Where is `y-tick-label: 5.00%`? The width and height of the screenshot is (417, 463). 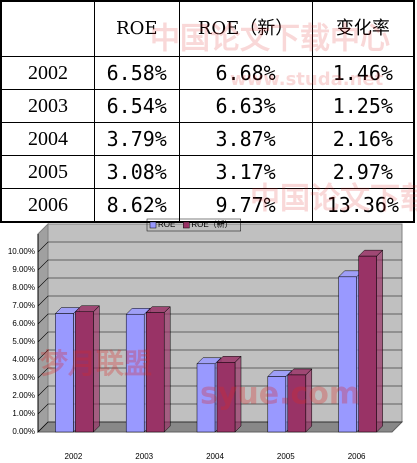 y-tick-label: 5.00% is located at coordinates (23, 341).